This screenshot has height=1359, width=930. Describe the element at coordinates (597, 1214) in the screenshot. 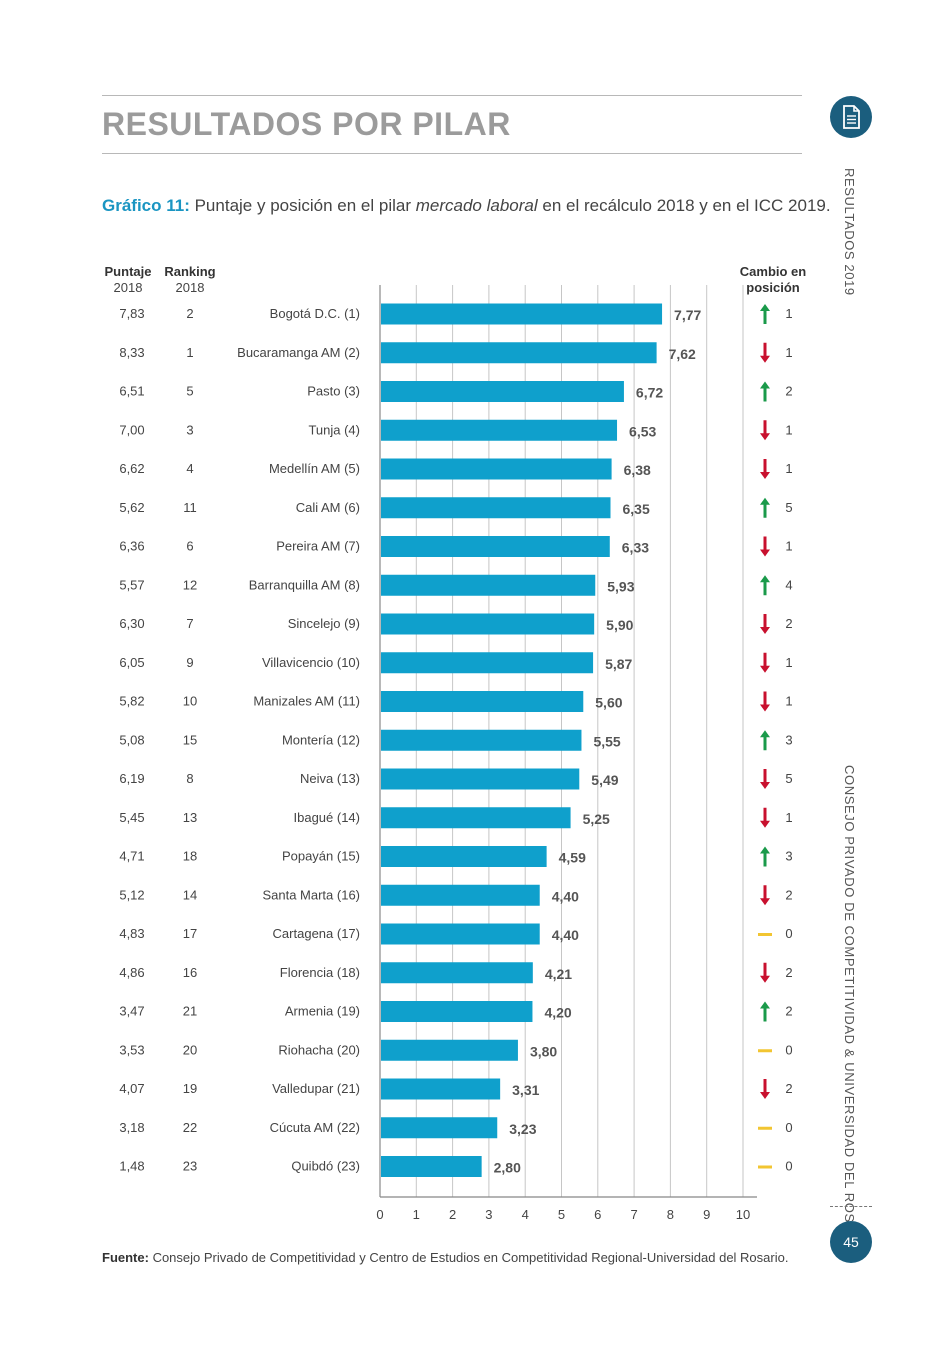

I see `x-tick-label: 6` at that location.